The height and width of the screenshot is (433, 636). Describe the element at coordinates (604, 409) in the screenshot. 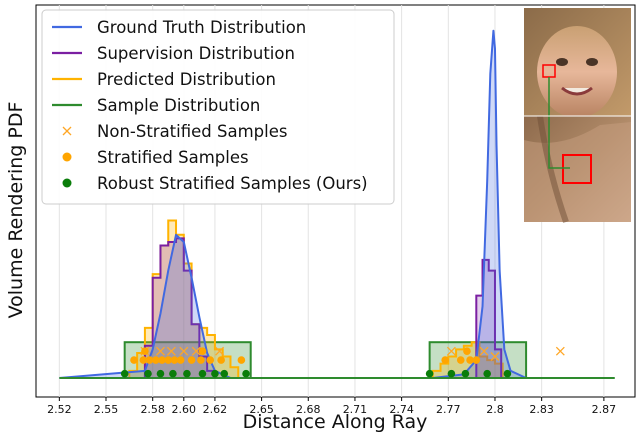

I see `x-tick-label: 2.87` at that location.